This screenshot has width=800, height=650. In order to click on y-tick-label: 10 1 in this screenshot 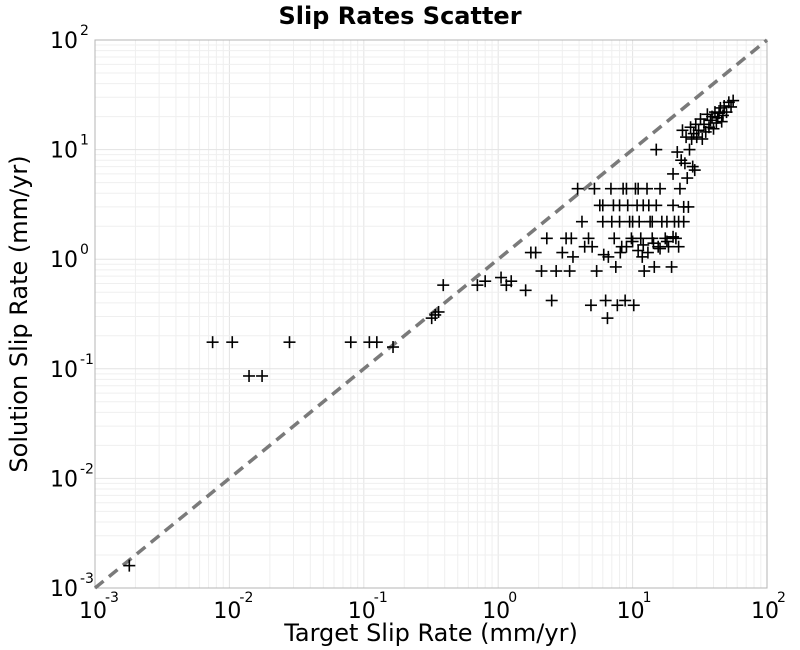, I will do `click(69, 148)`.